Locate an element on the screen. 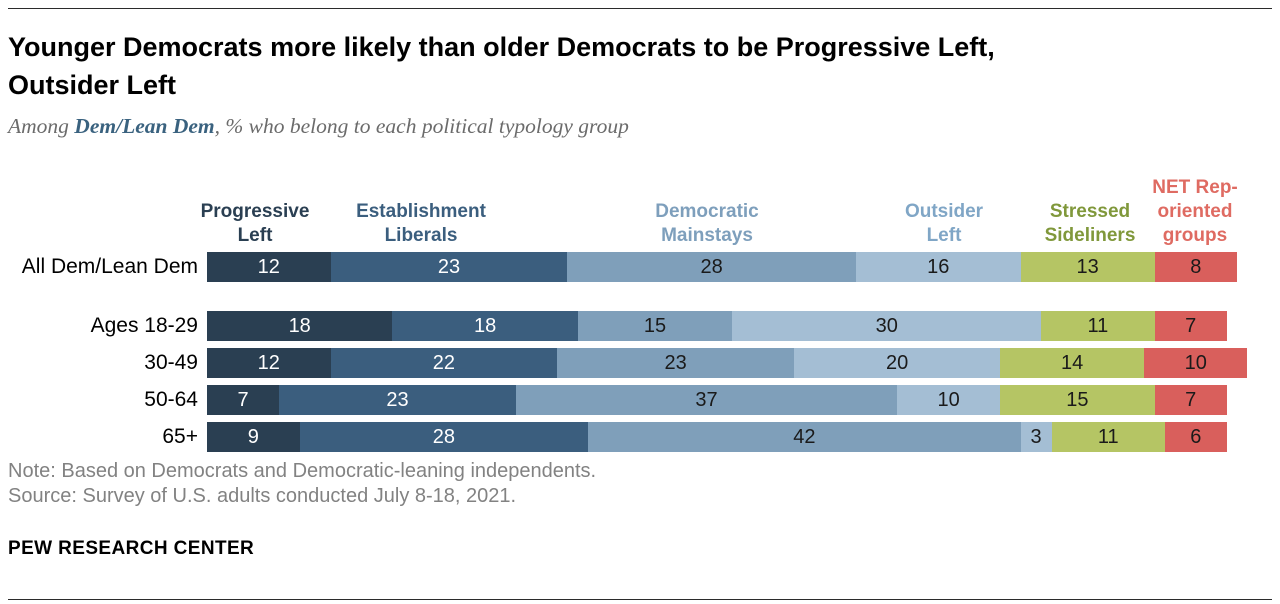 The width and height of the screenshot is (1280, 604). bar-segment: 9 is located at coordinates (253, 437).